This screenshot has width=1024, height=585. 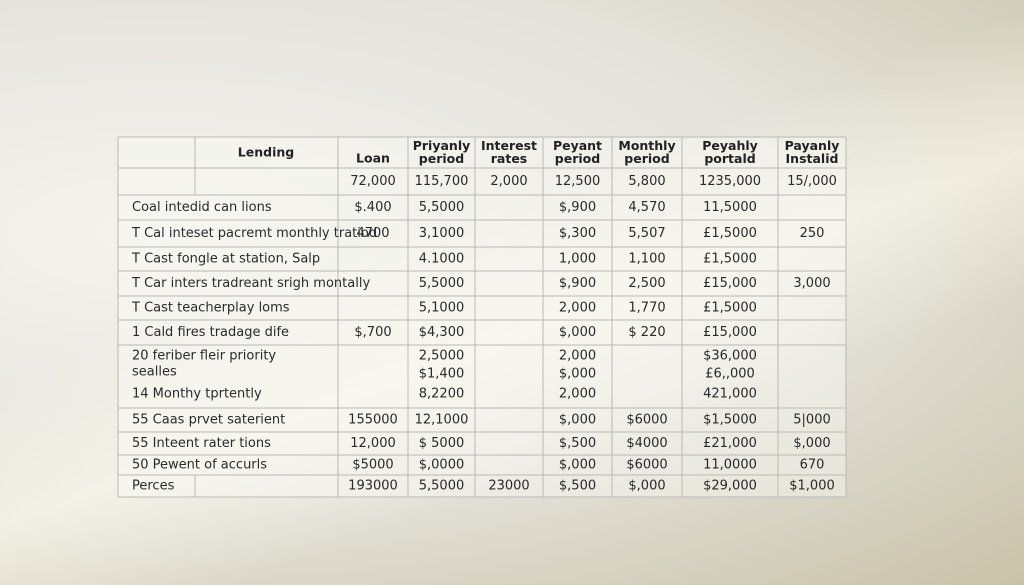 I want to click on table-cell: $ 5000, so click(x=442, y=443).